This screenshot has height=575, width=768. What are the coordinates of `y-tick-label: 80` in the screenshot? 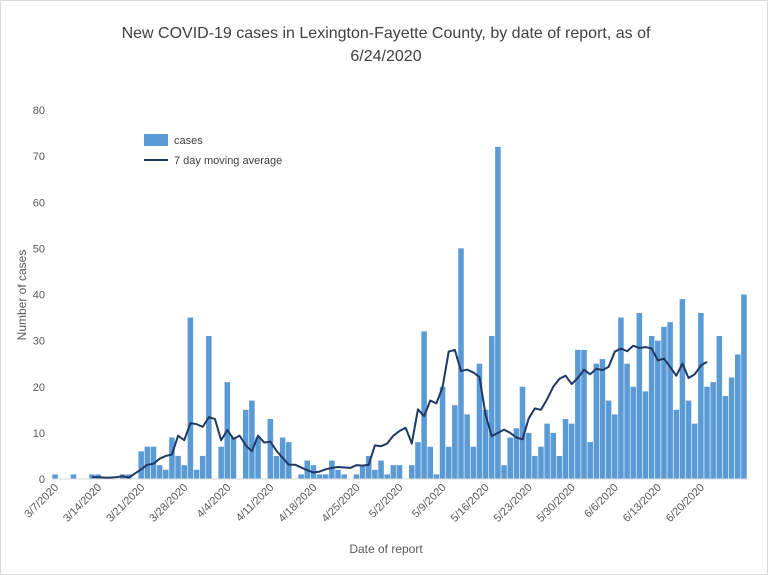 It's located at (39, 111).